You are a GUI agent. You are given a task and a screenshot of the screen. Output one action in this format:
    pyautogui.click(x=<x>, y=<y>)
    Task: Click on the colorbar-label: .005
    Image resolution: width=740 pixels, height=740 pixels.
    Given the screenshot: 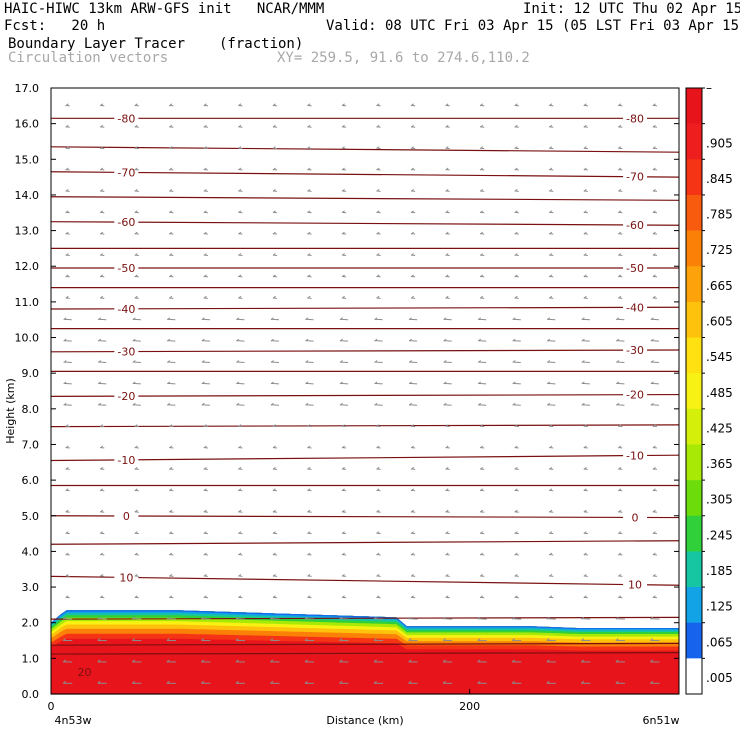 What is the action you would take?
    pyautogui.click(x=719, y=678)
    